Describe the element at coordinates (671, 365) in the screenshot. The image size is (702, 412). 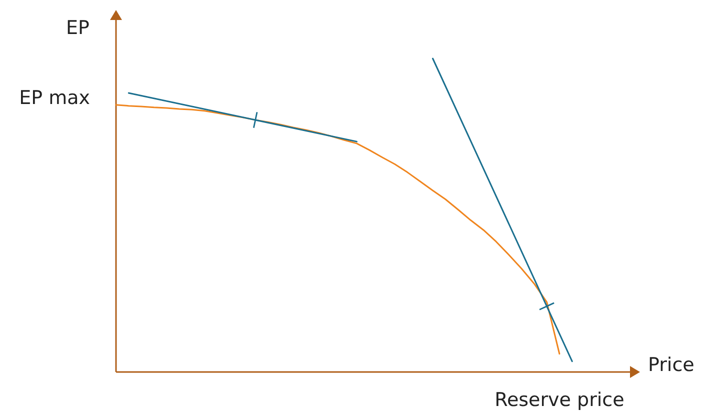
I see `x-axis-title: Price` at that location.